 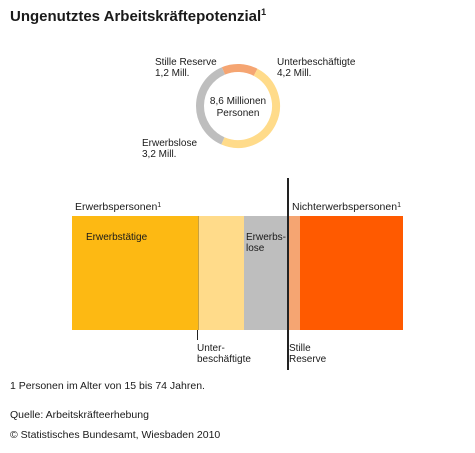 I want to click on section-nichterwerbspersonen-text: Nichterwerbspersonen, so click(x=345, y=207).